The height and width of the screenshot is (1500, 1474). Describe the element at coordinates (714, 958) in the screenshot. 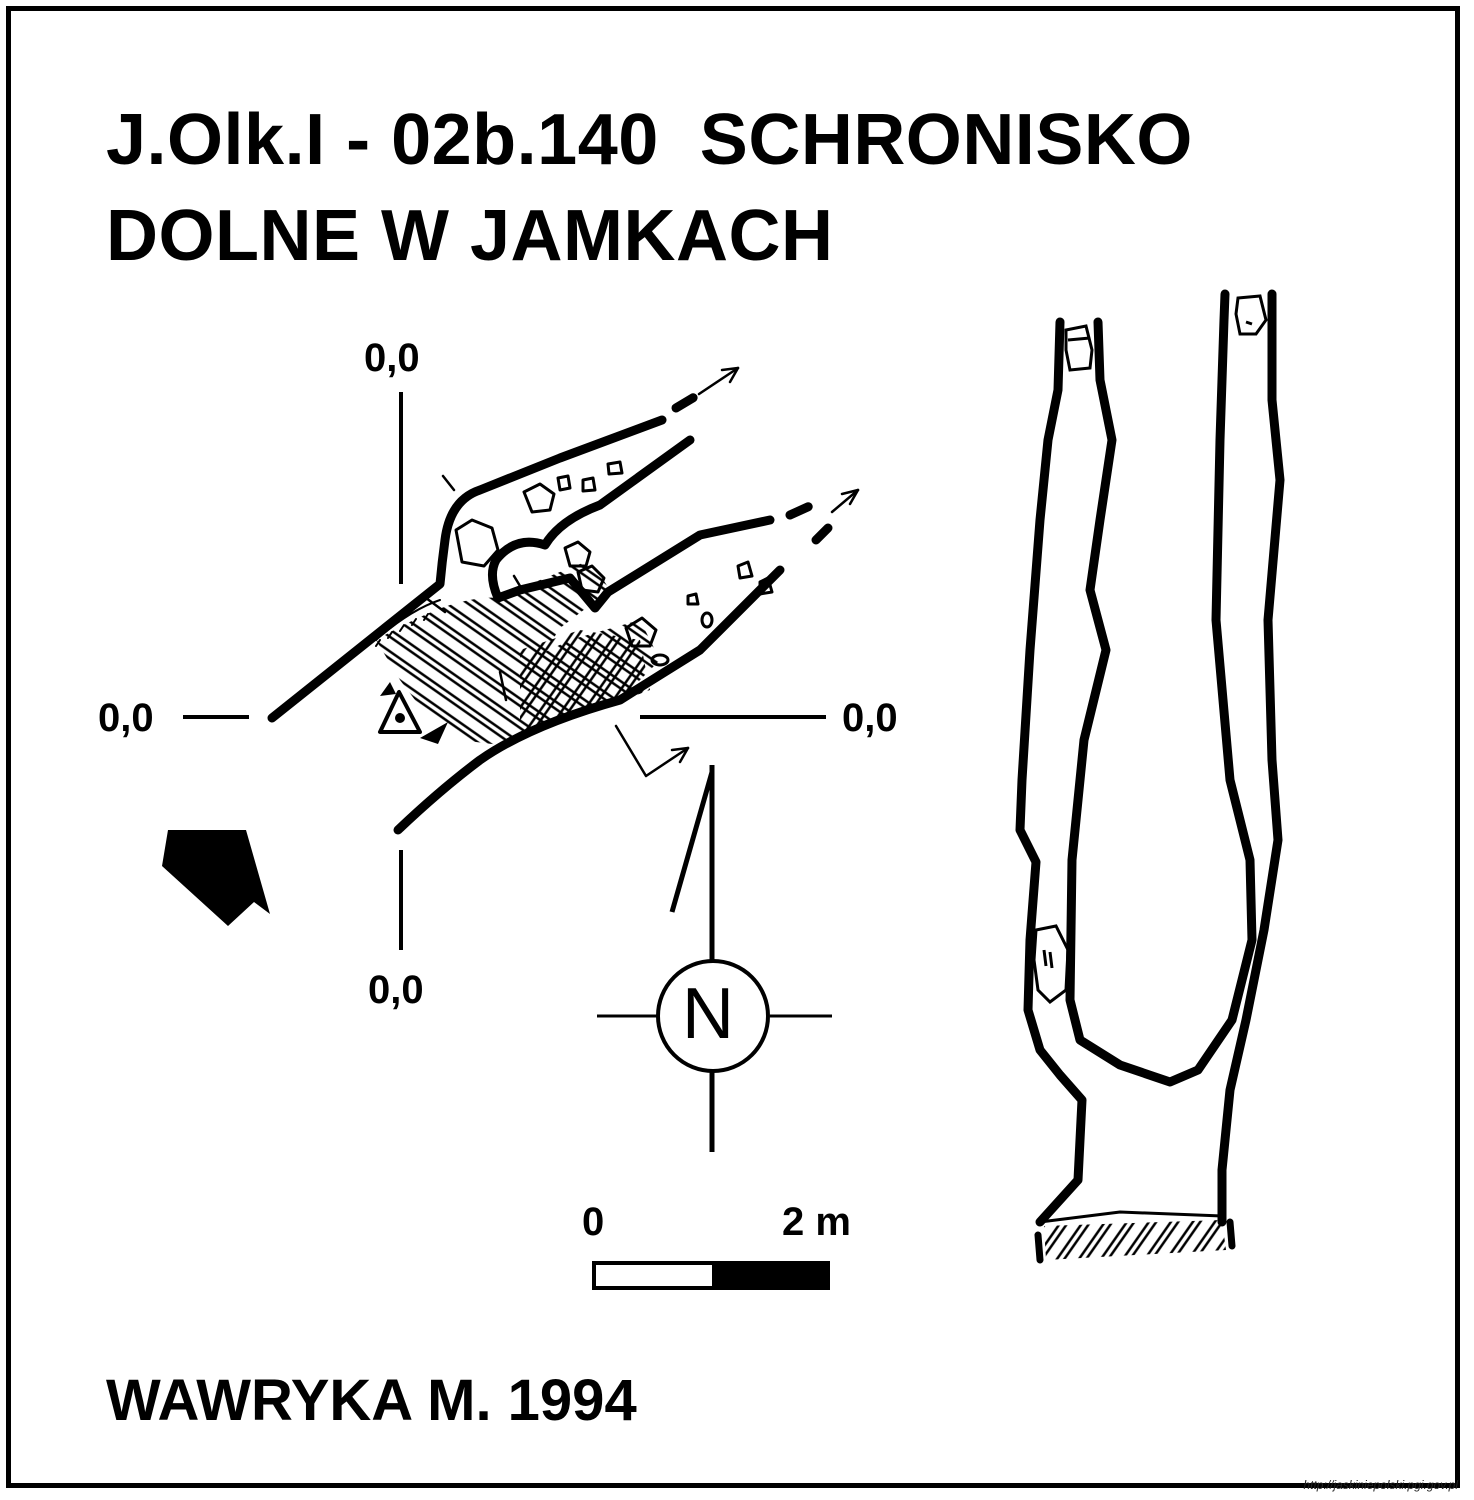

I see `north-arrow-icon` at that location.